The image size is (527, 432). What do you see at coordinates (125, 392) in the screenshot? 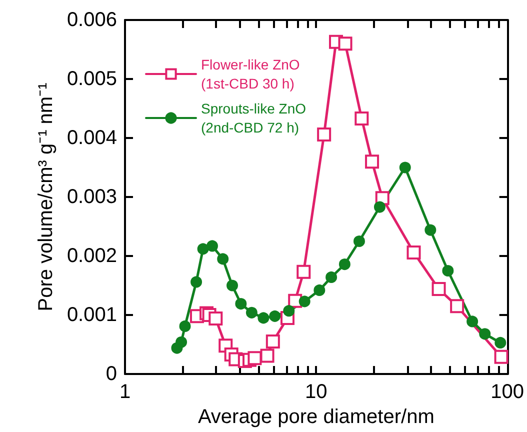
I see `x-tick-label: 1` at bounding box center [125, 392].